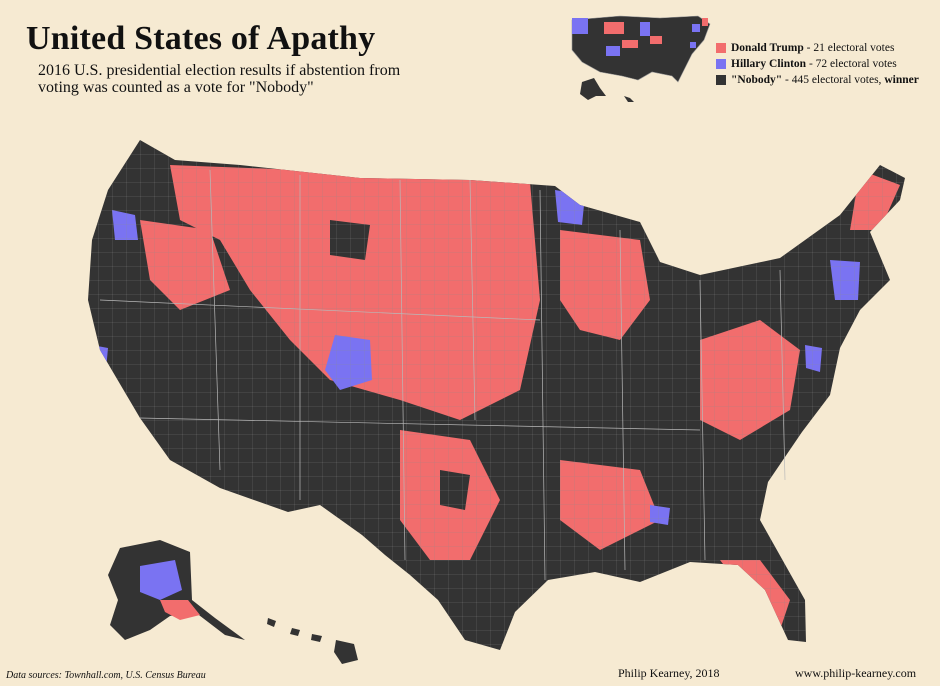 This screenshot has width=940, height=686. I want to click on legend-label-nobody: "Nobody", so click(757, 79).